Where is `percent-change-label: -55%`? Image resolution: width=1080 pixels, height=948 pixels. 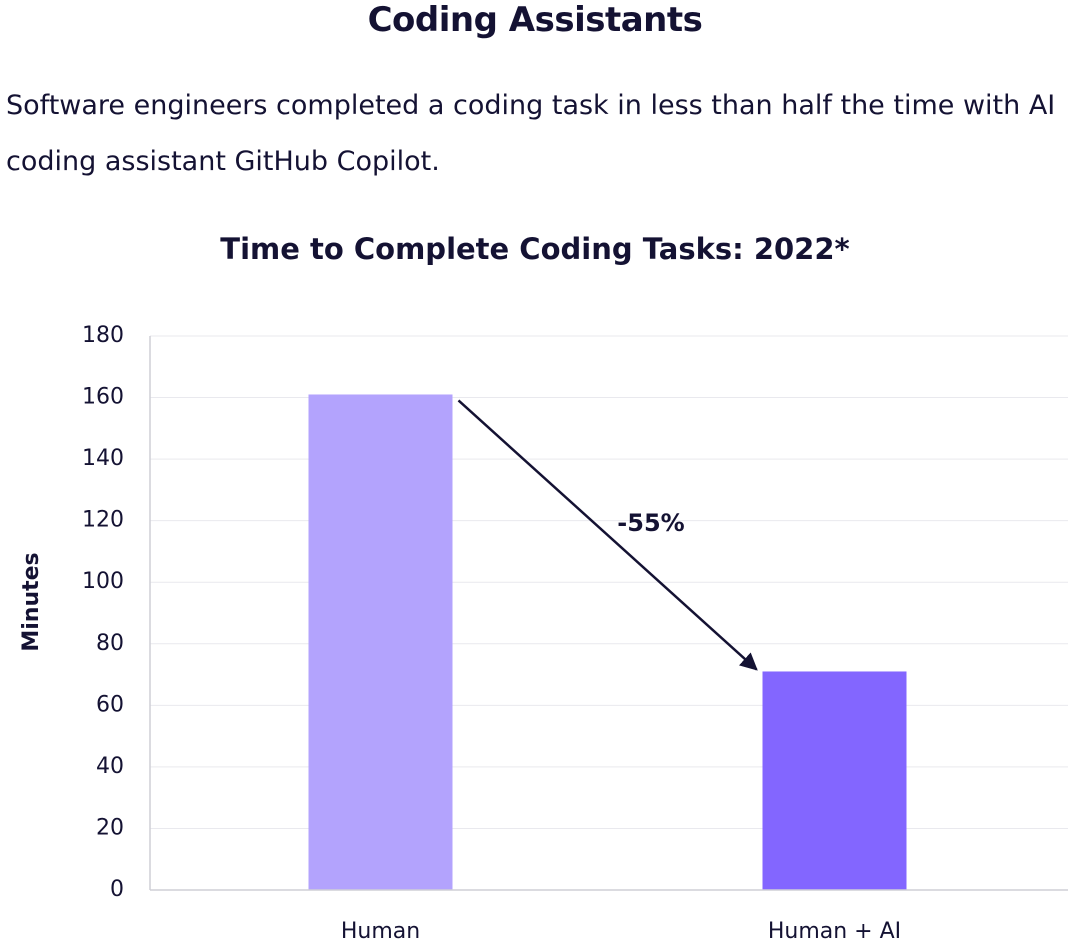
percent-change-label: -55% is located at coordinates (650, 523).